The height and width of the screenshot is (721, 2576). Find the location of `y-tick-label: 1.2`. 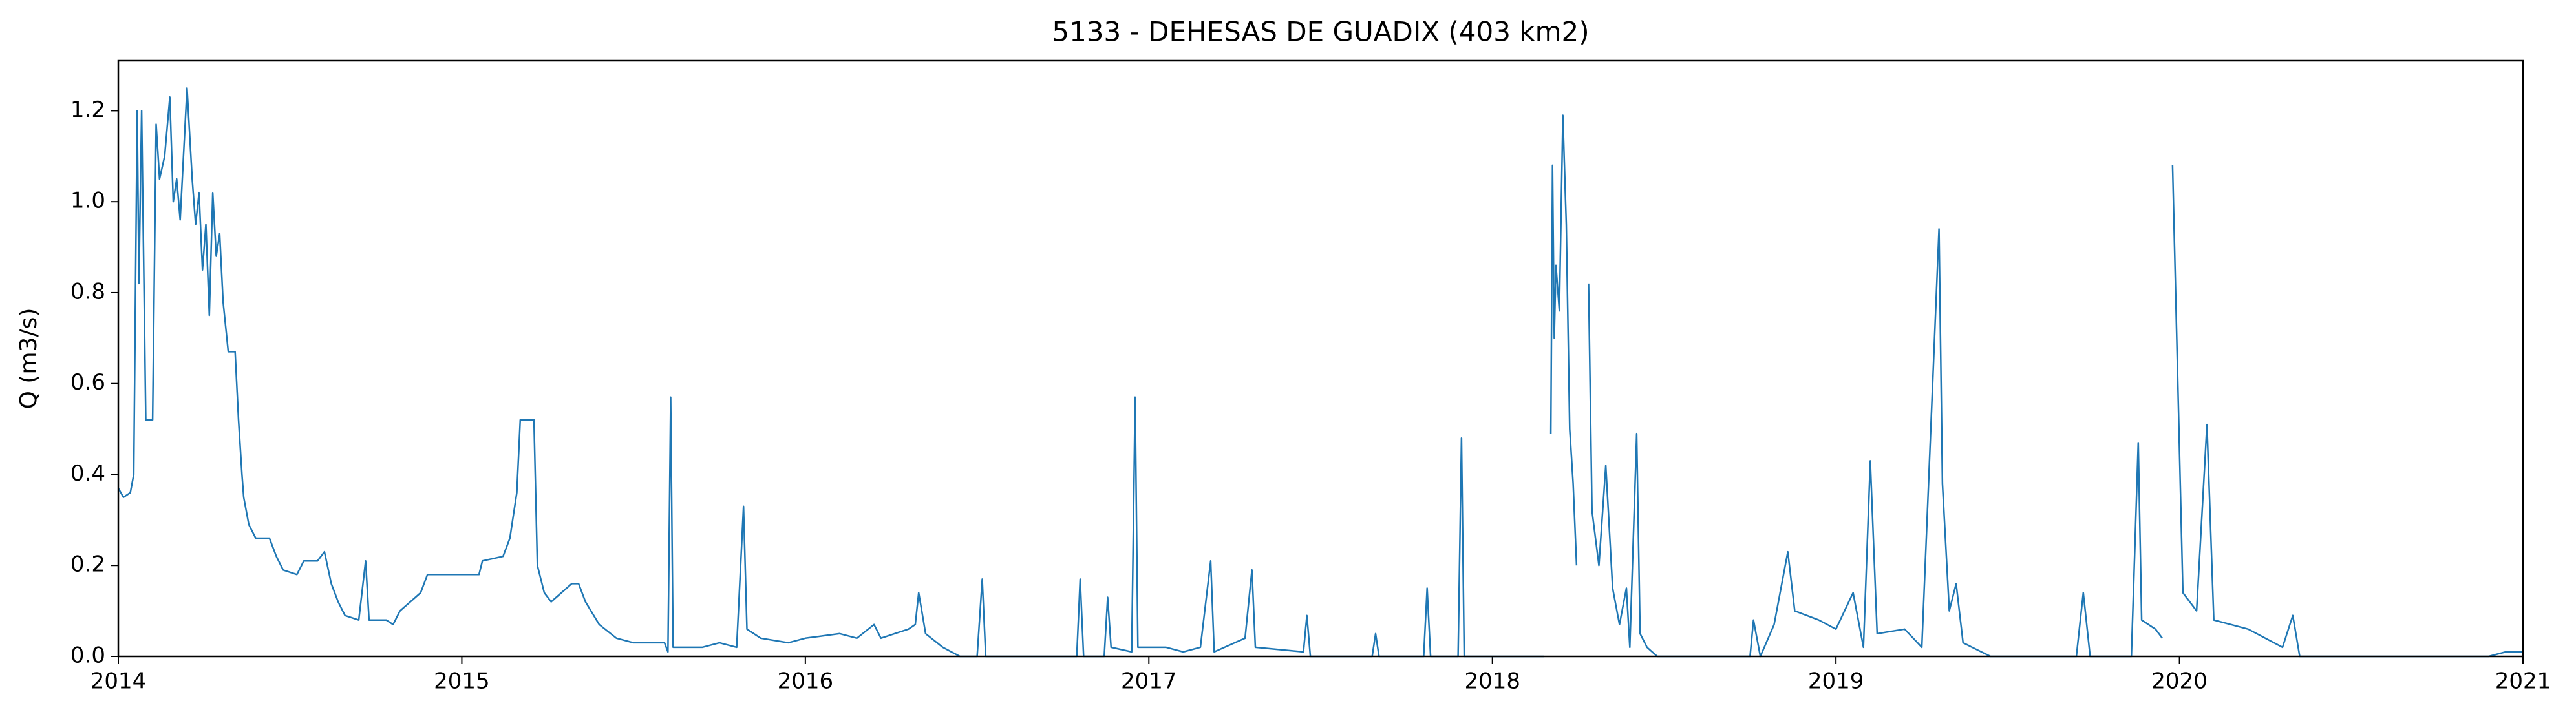

y-tick-label: 1.2 is located at coordinates (87, 110).